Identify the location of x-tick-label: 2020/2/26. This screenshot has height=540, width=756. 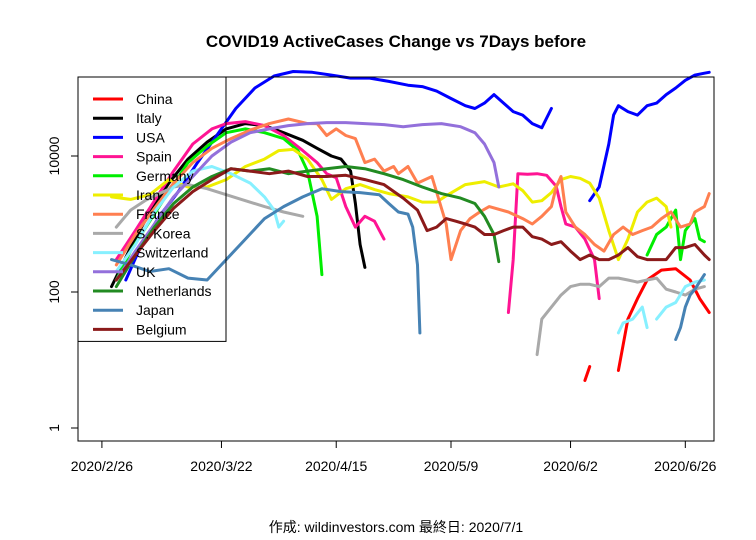
(102, 466).